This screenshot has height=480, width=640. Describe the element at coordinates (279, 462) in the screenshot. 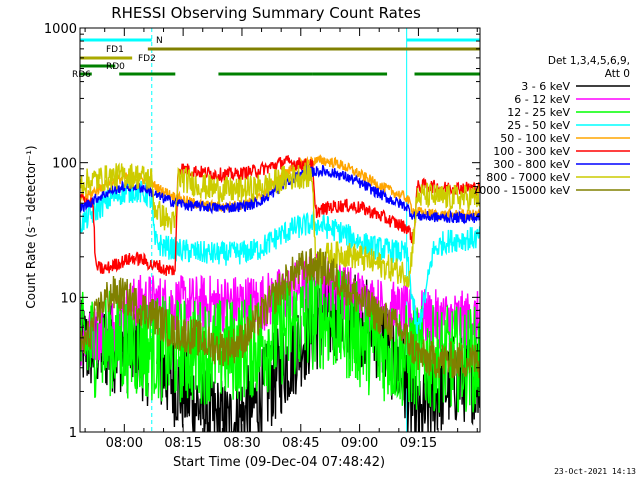

I see `x-axis-label: Start Time (09-Dec-04 07:48:42)` at that location.